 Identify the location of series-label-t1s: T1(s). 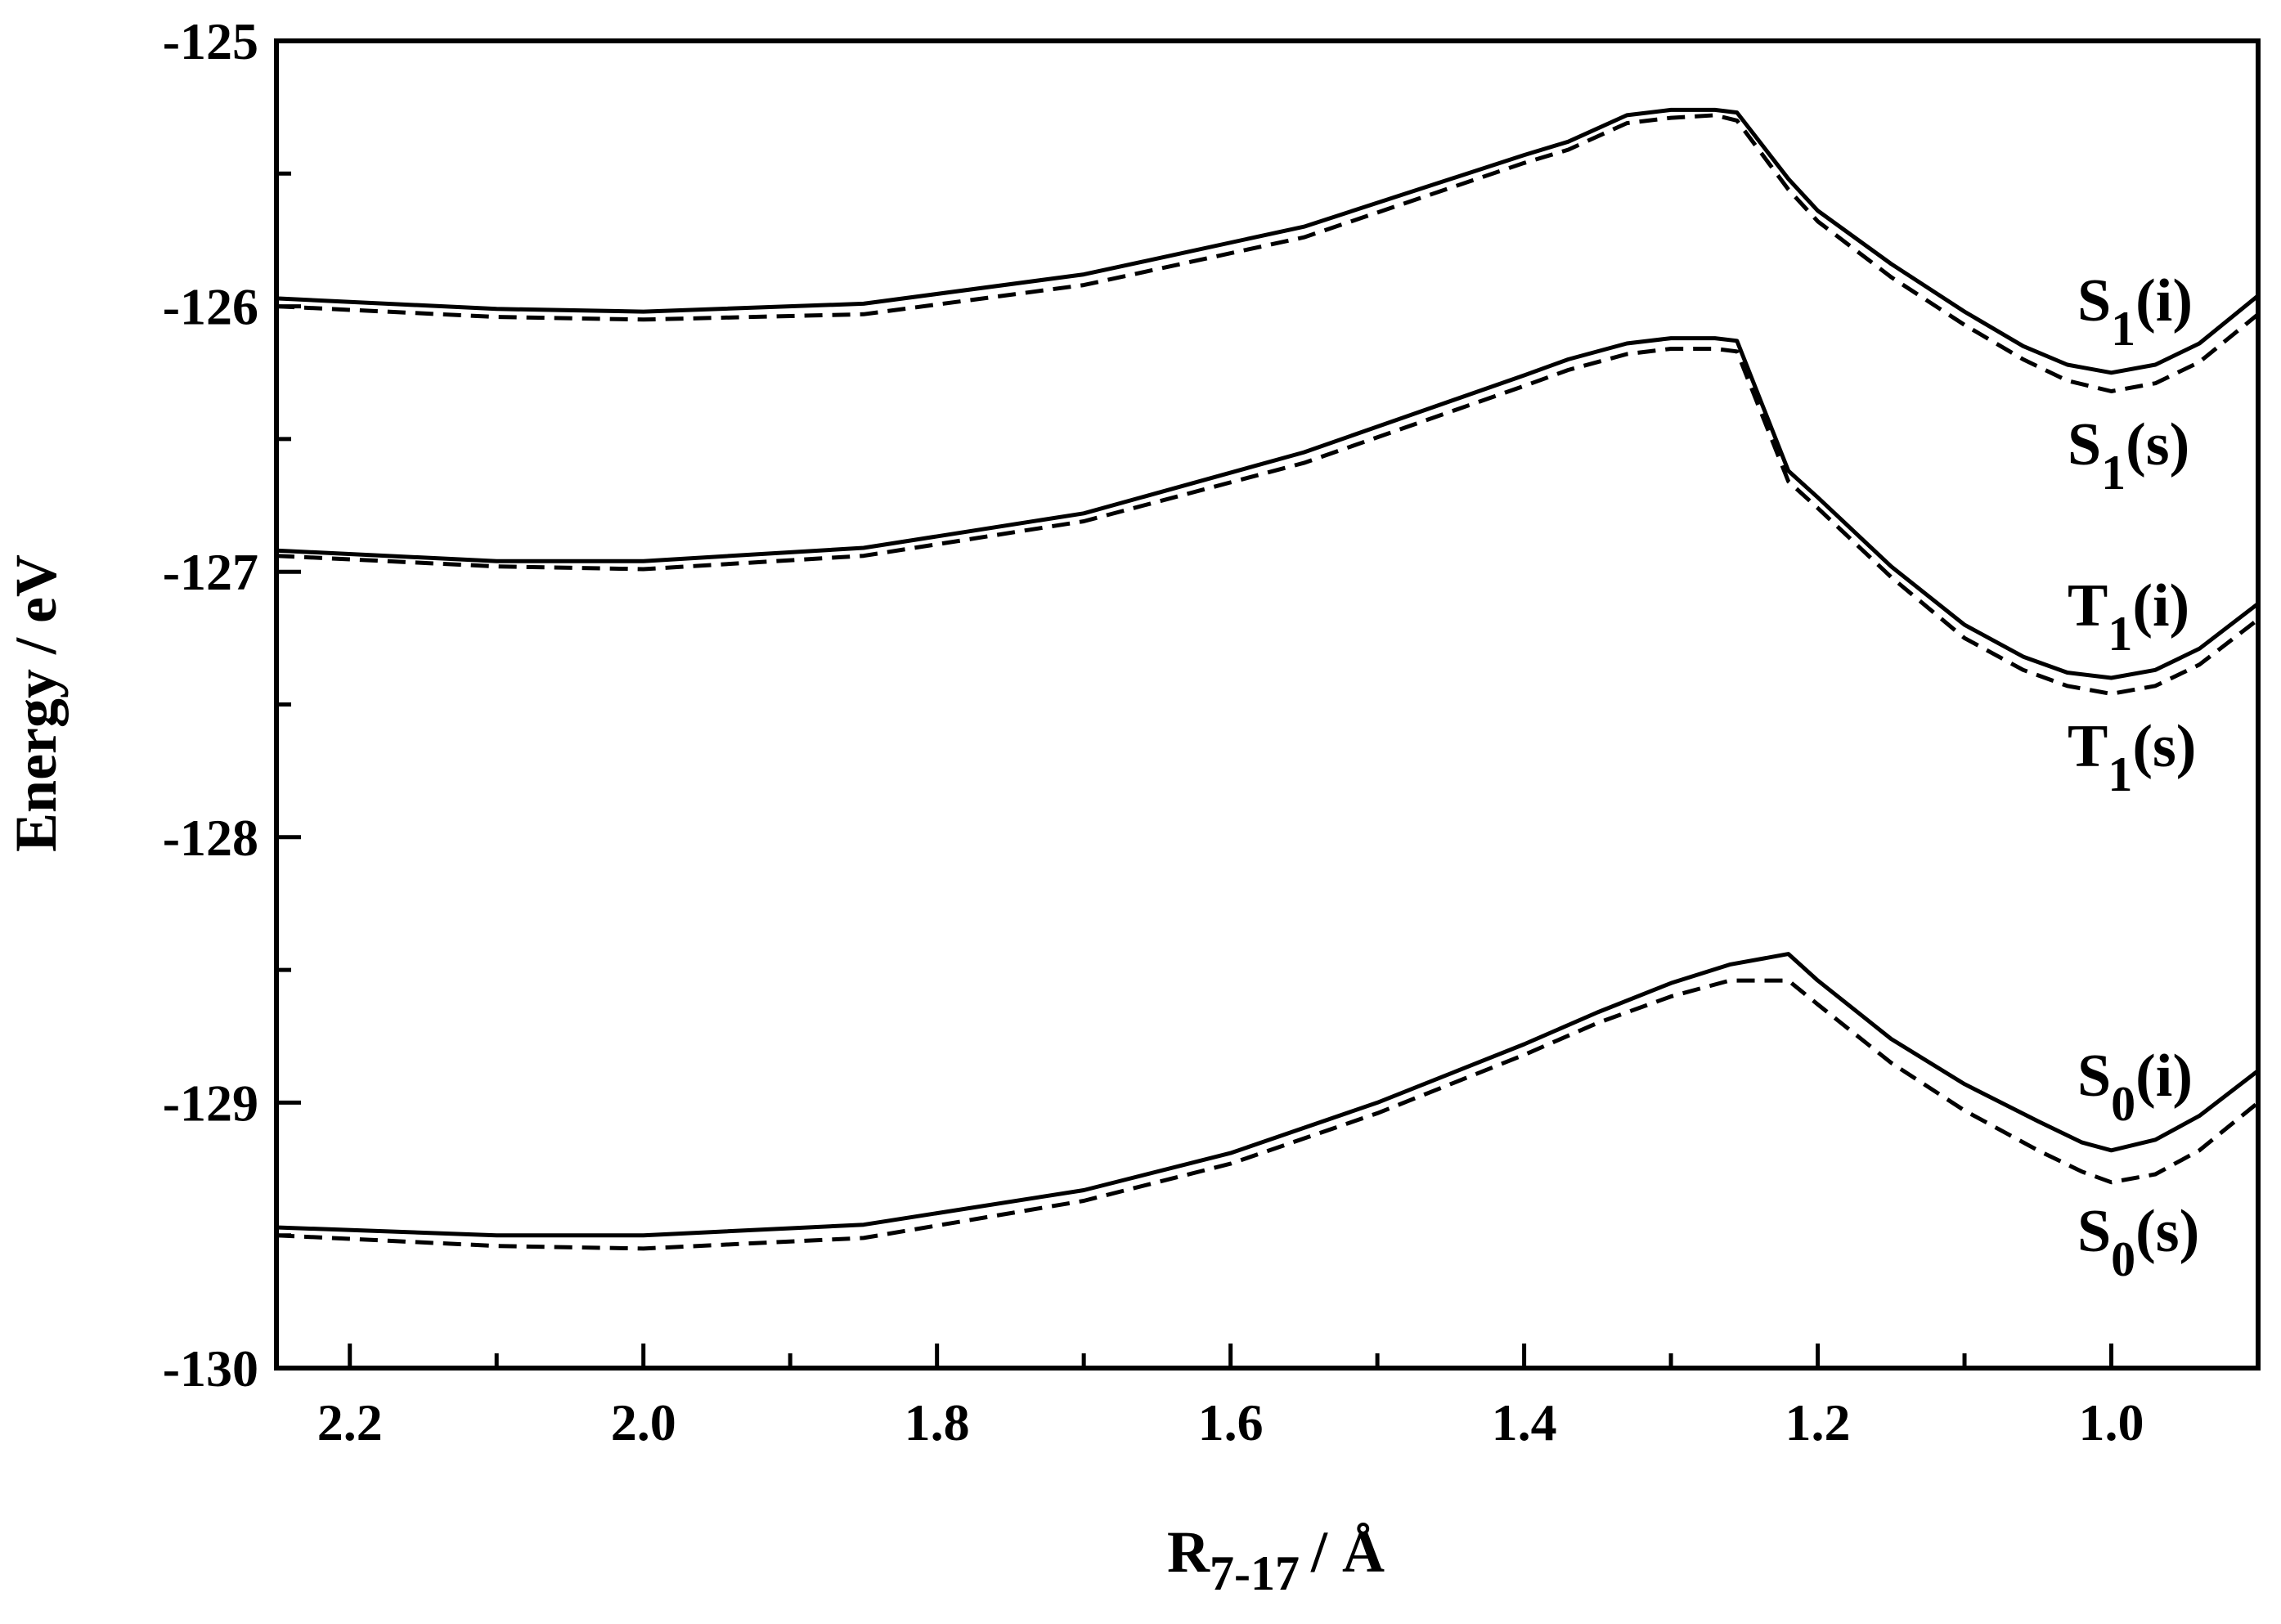
(2132, 757).